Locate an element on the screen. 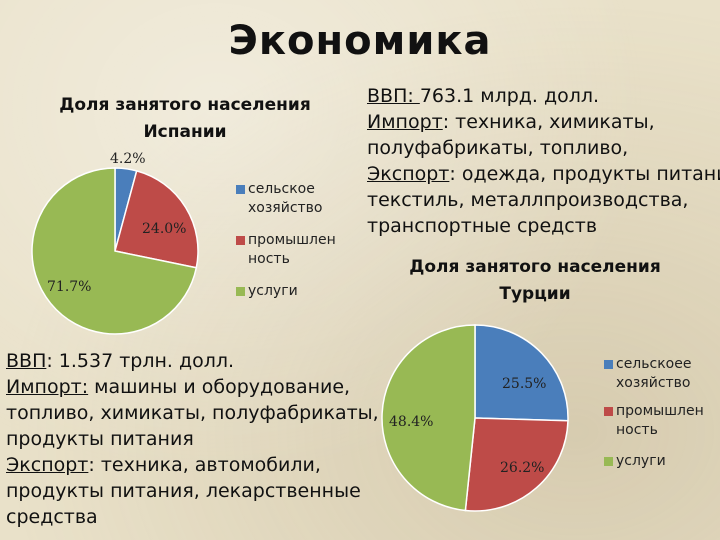 The height and width of the screenshot is (540, 720). turkey-import-line: полуфабрикаты, топливо, is located at coordinates (498, 148).